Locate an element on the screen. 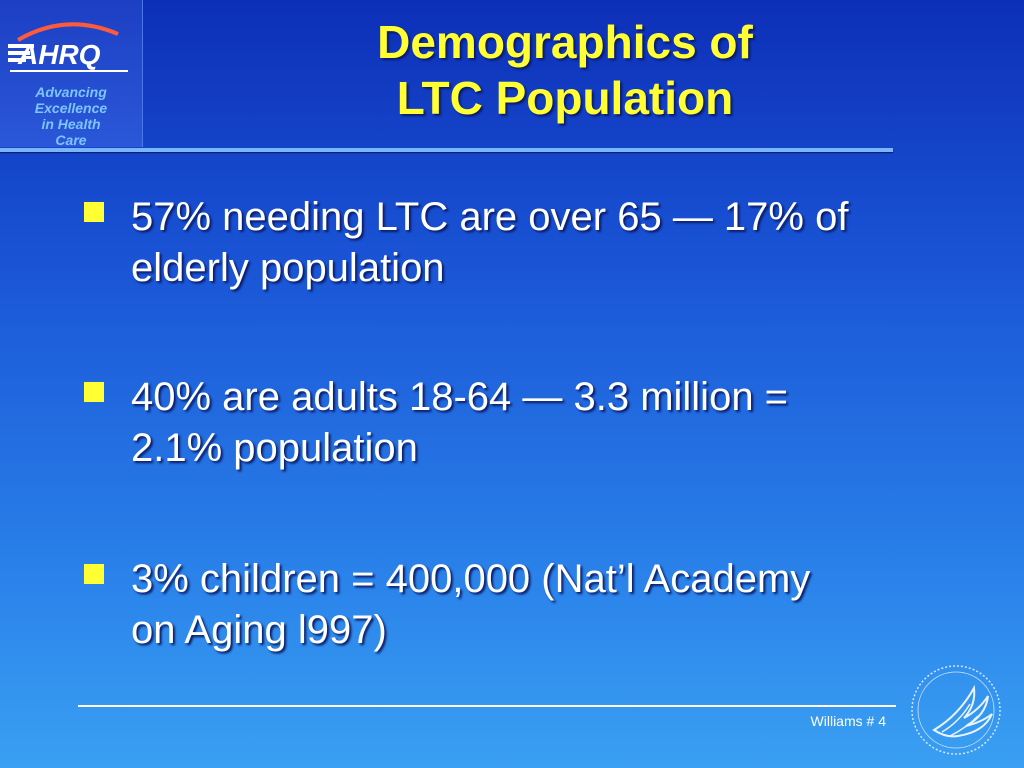 The width and height of the screenshot is (1024, 768). ahrq-logo-icon: AHRQ is located at coordinates (68, 47).